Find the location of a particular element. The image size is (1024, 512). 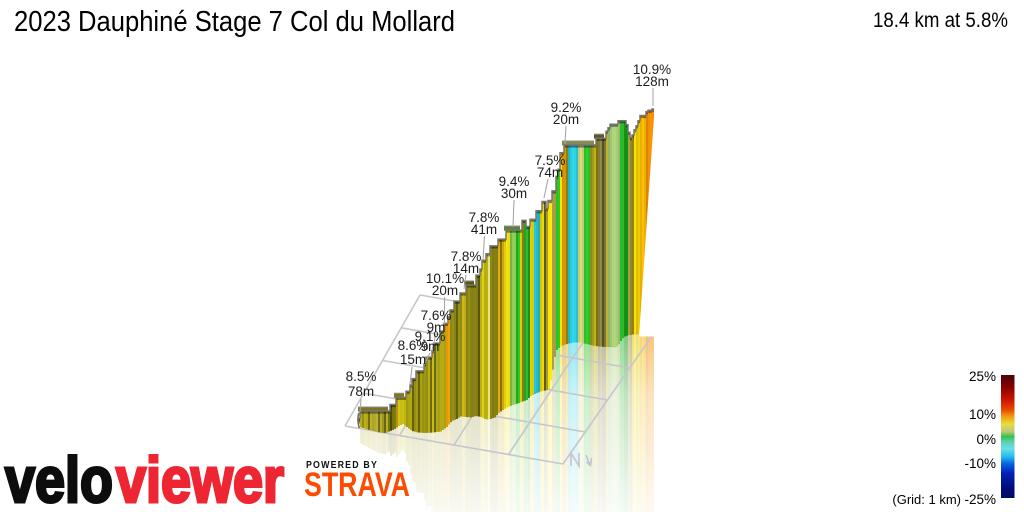

svg-text: -10% is located at coordinates (980, 463).